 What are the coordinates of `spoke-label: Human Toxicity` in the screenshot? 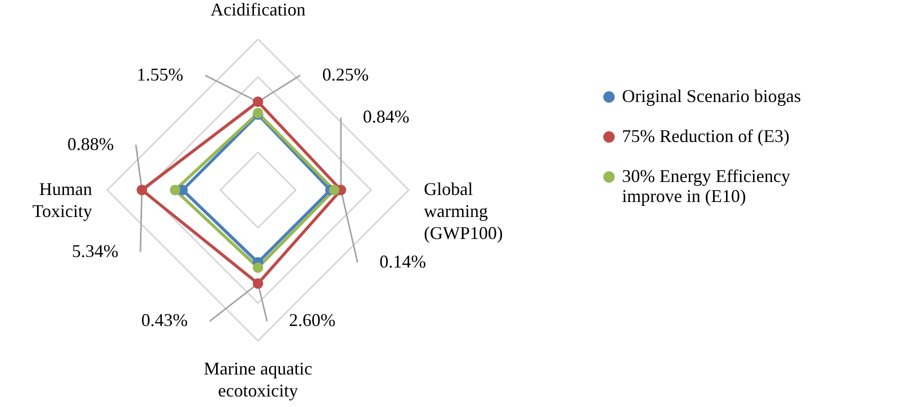 It's located at (62, 200).